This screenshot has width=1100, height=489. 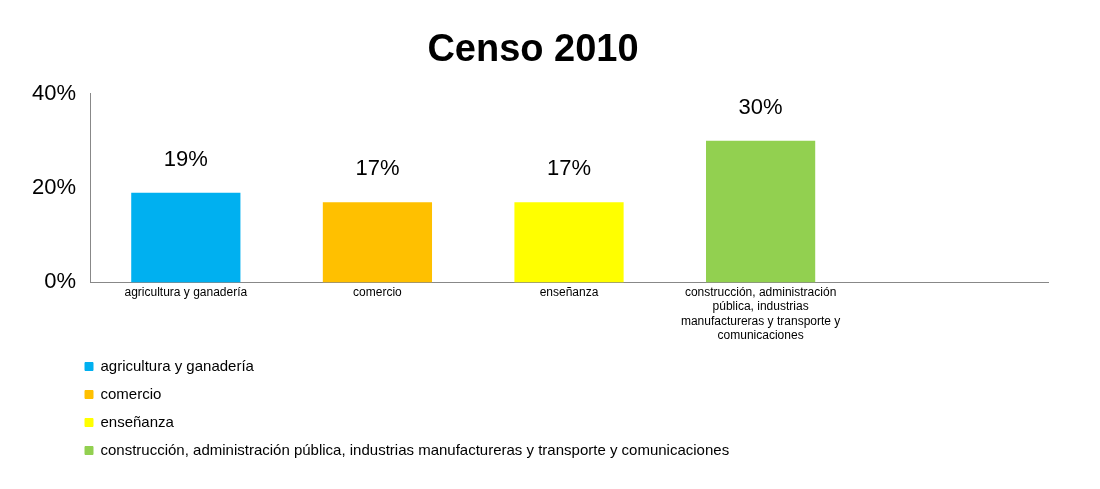 What do you see at coordinates (185, 158) in the screenshot?
I see `data-label: 19%` at bounding box center [185, 158].